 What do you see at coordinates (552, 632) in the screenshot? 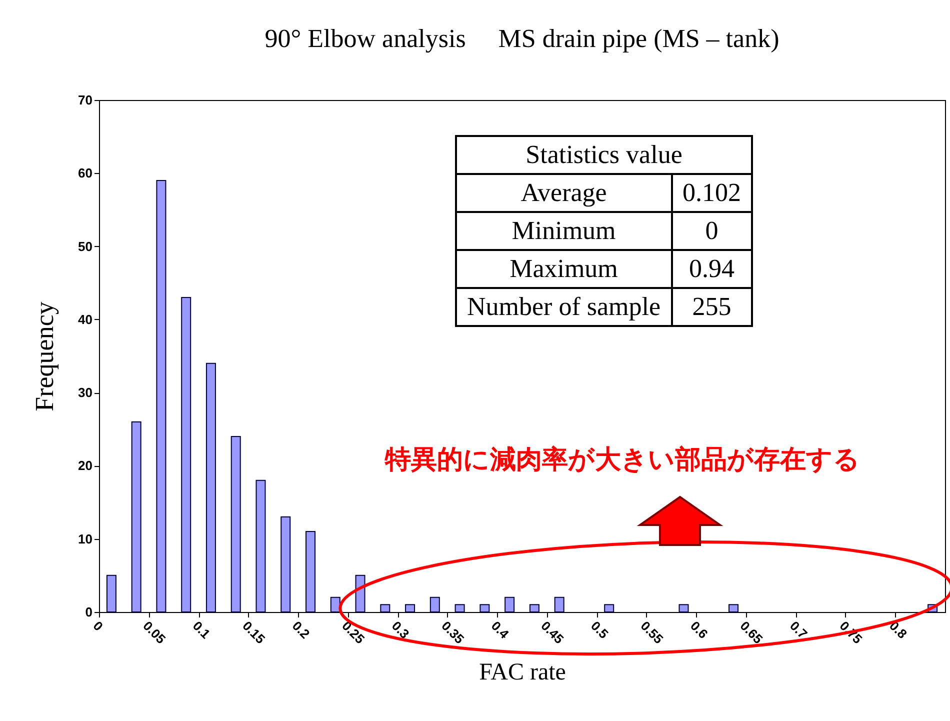
I see `x-tick-label: 0.45` at bounding box center [552, 632].